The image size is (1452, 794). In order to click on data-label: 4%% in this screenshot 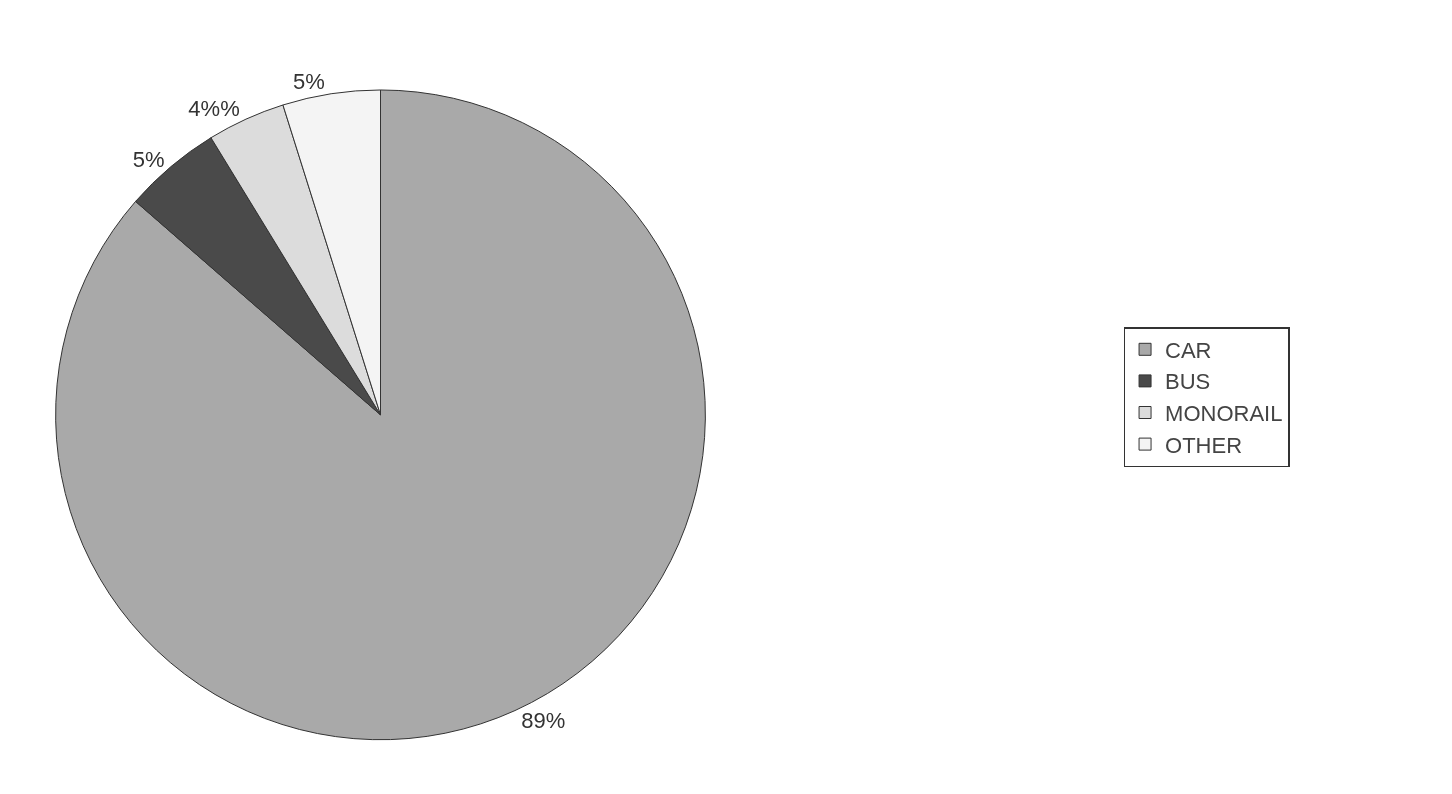, I will do `click(214, 109)`.